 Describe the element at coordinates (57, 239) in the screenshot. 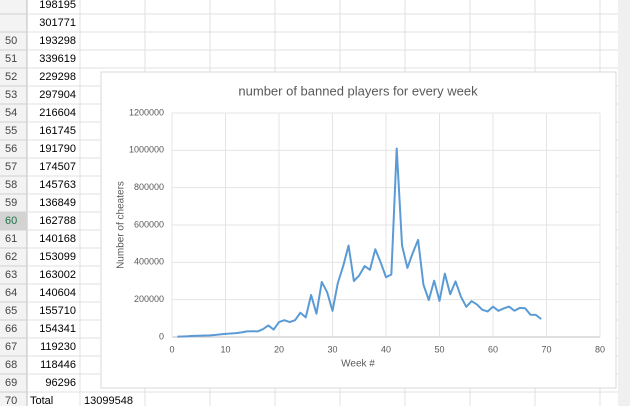

I see `cell-value: 140168` at that location.